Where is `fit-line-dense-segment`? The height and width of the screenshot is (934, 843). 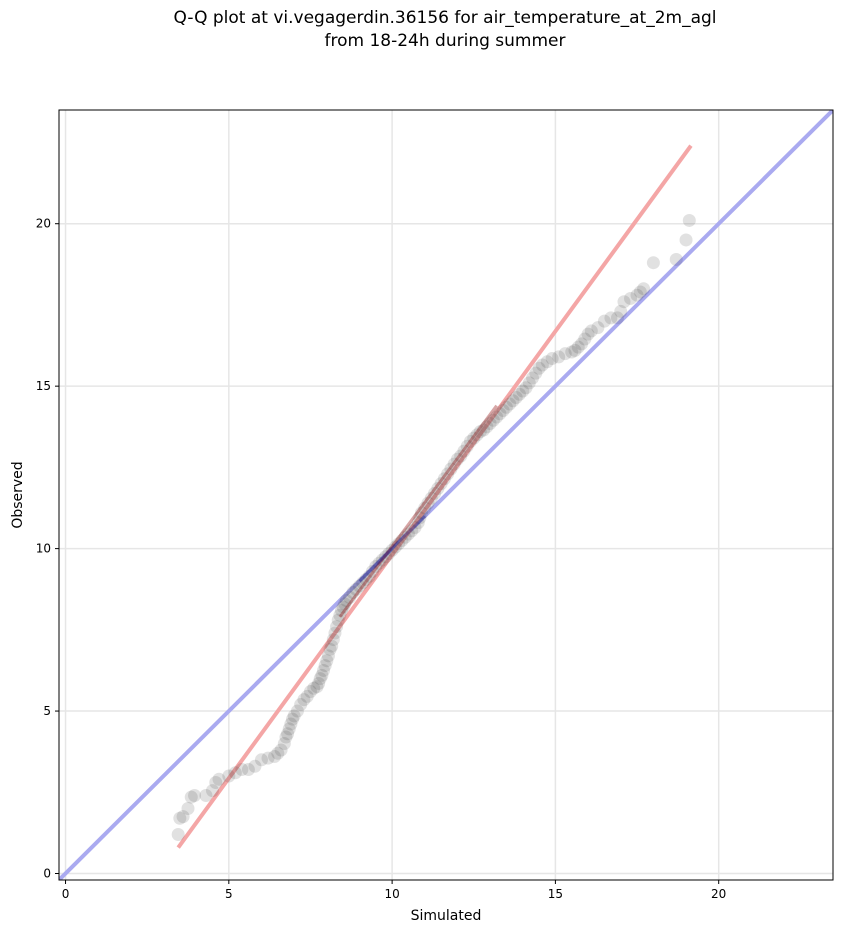
fit-line-dense-segment is located at coordinates (418, 511).